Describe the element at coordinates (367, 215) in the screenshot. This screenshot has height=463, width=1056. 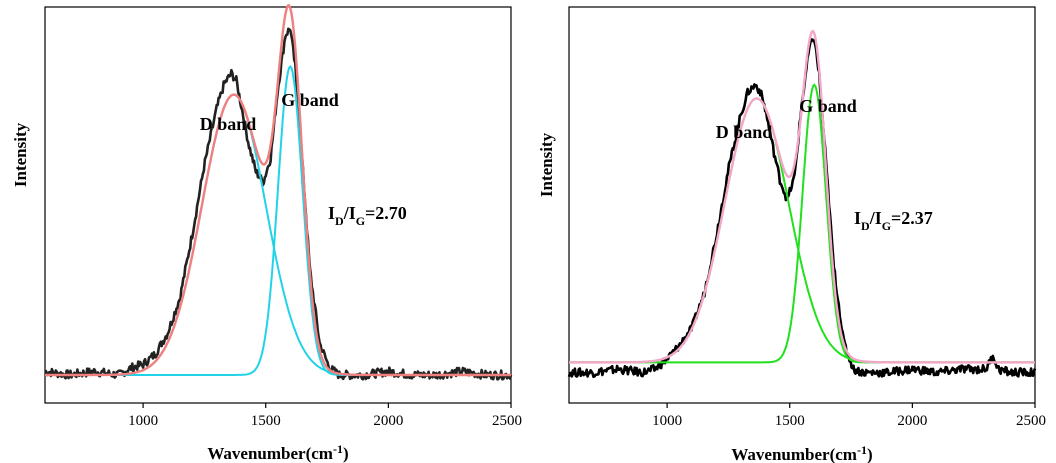
I see `intensity-ratio-label: ID/IG=2.70` at that location.